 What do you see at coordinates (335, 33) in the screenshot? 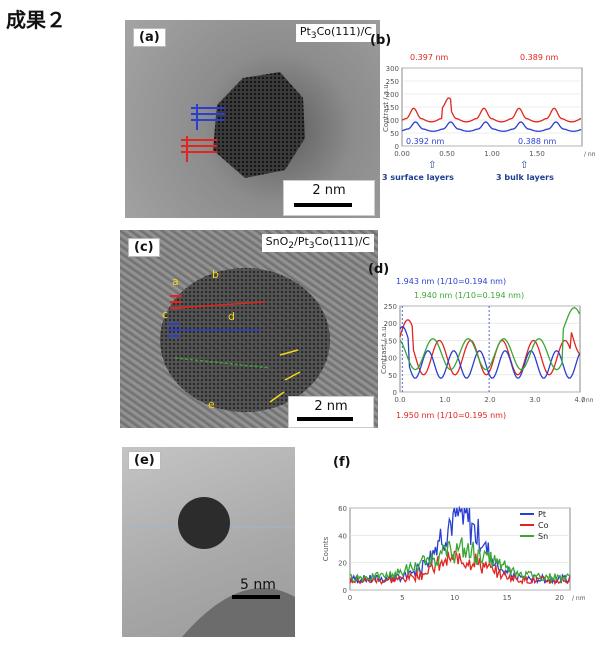
I see `panel-a-sample: Pt3Co(111)/C` at bounding box center [335, 33].